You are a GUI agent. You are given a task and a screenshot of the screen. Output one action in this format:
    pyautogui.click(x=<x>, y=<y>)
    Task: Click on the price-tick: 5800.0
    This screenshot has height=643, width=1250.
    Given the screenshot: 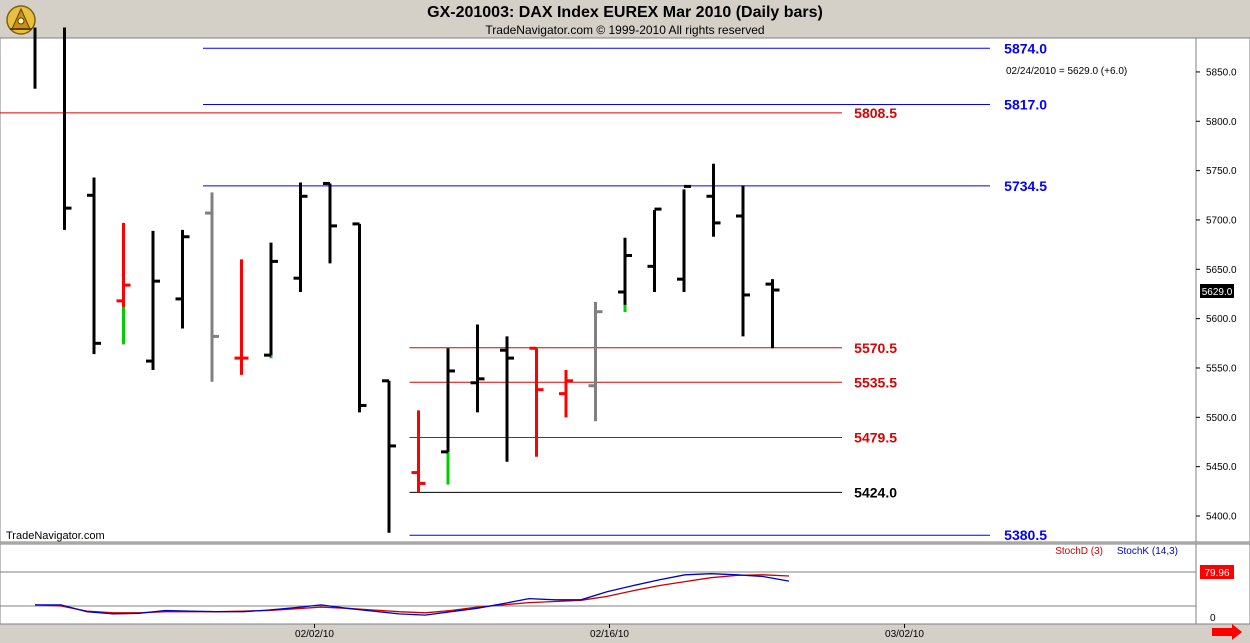 What is the action you would take?
    pyautogui.click(x=1221, y=122)
    